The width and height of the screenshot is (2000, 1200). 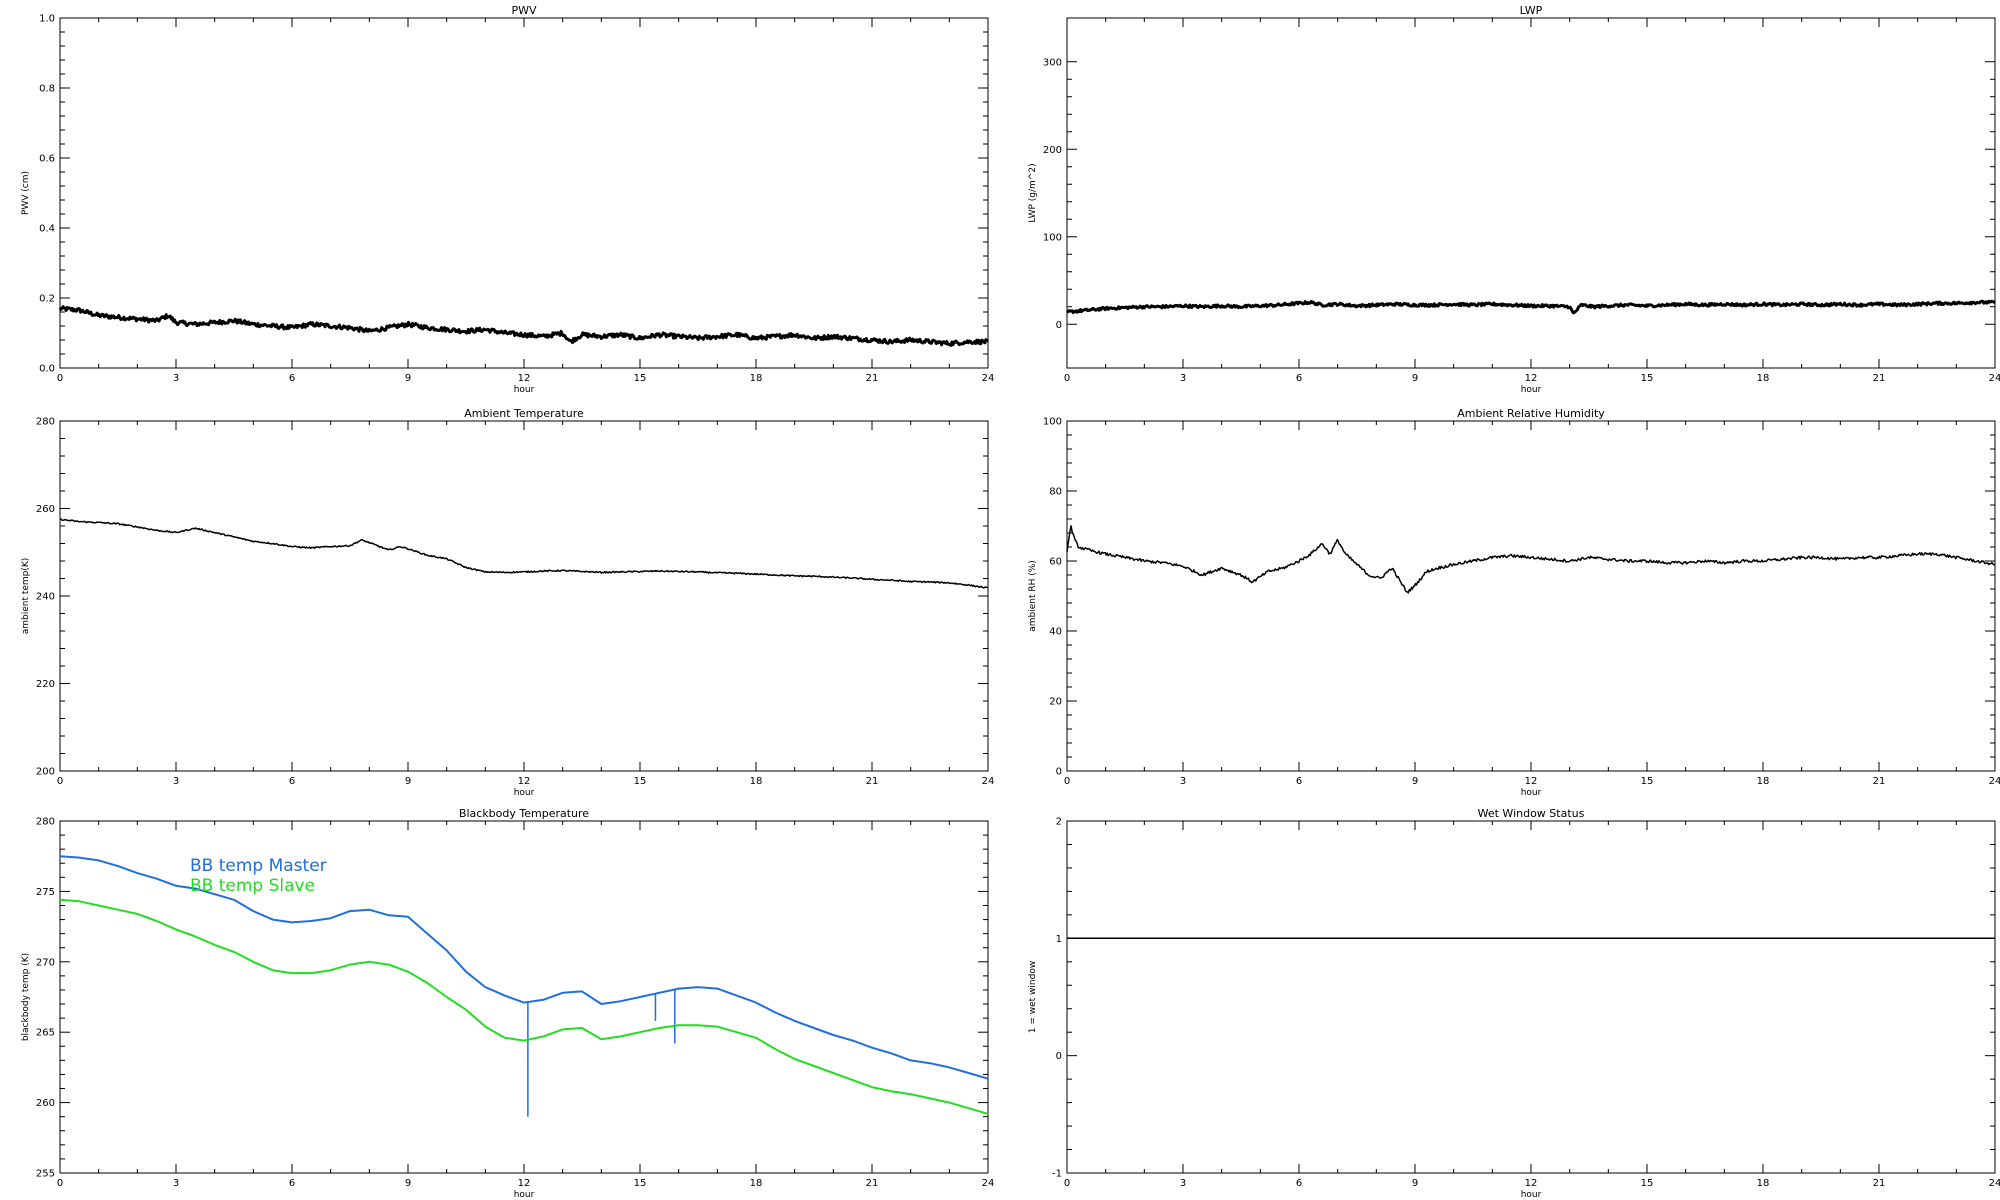 What do you see at coordinates (1059, 822) in the screenshot?
I see `y-tick-label: 2` at bounding box center [1059, 822].